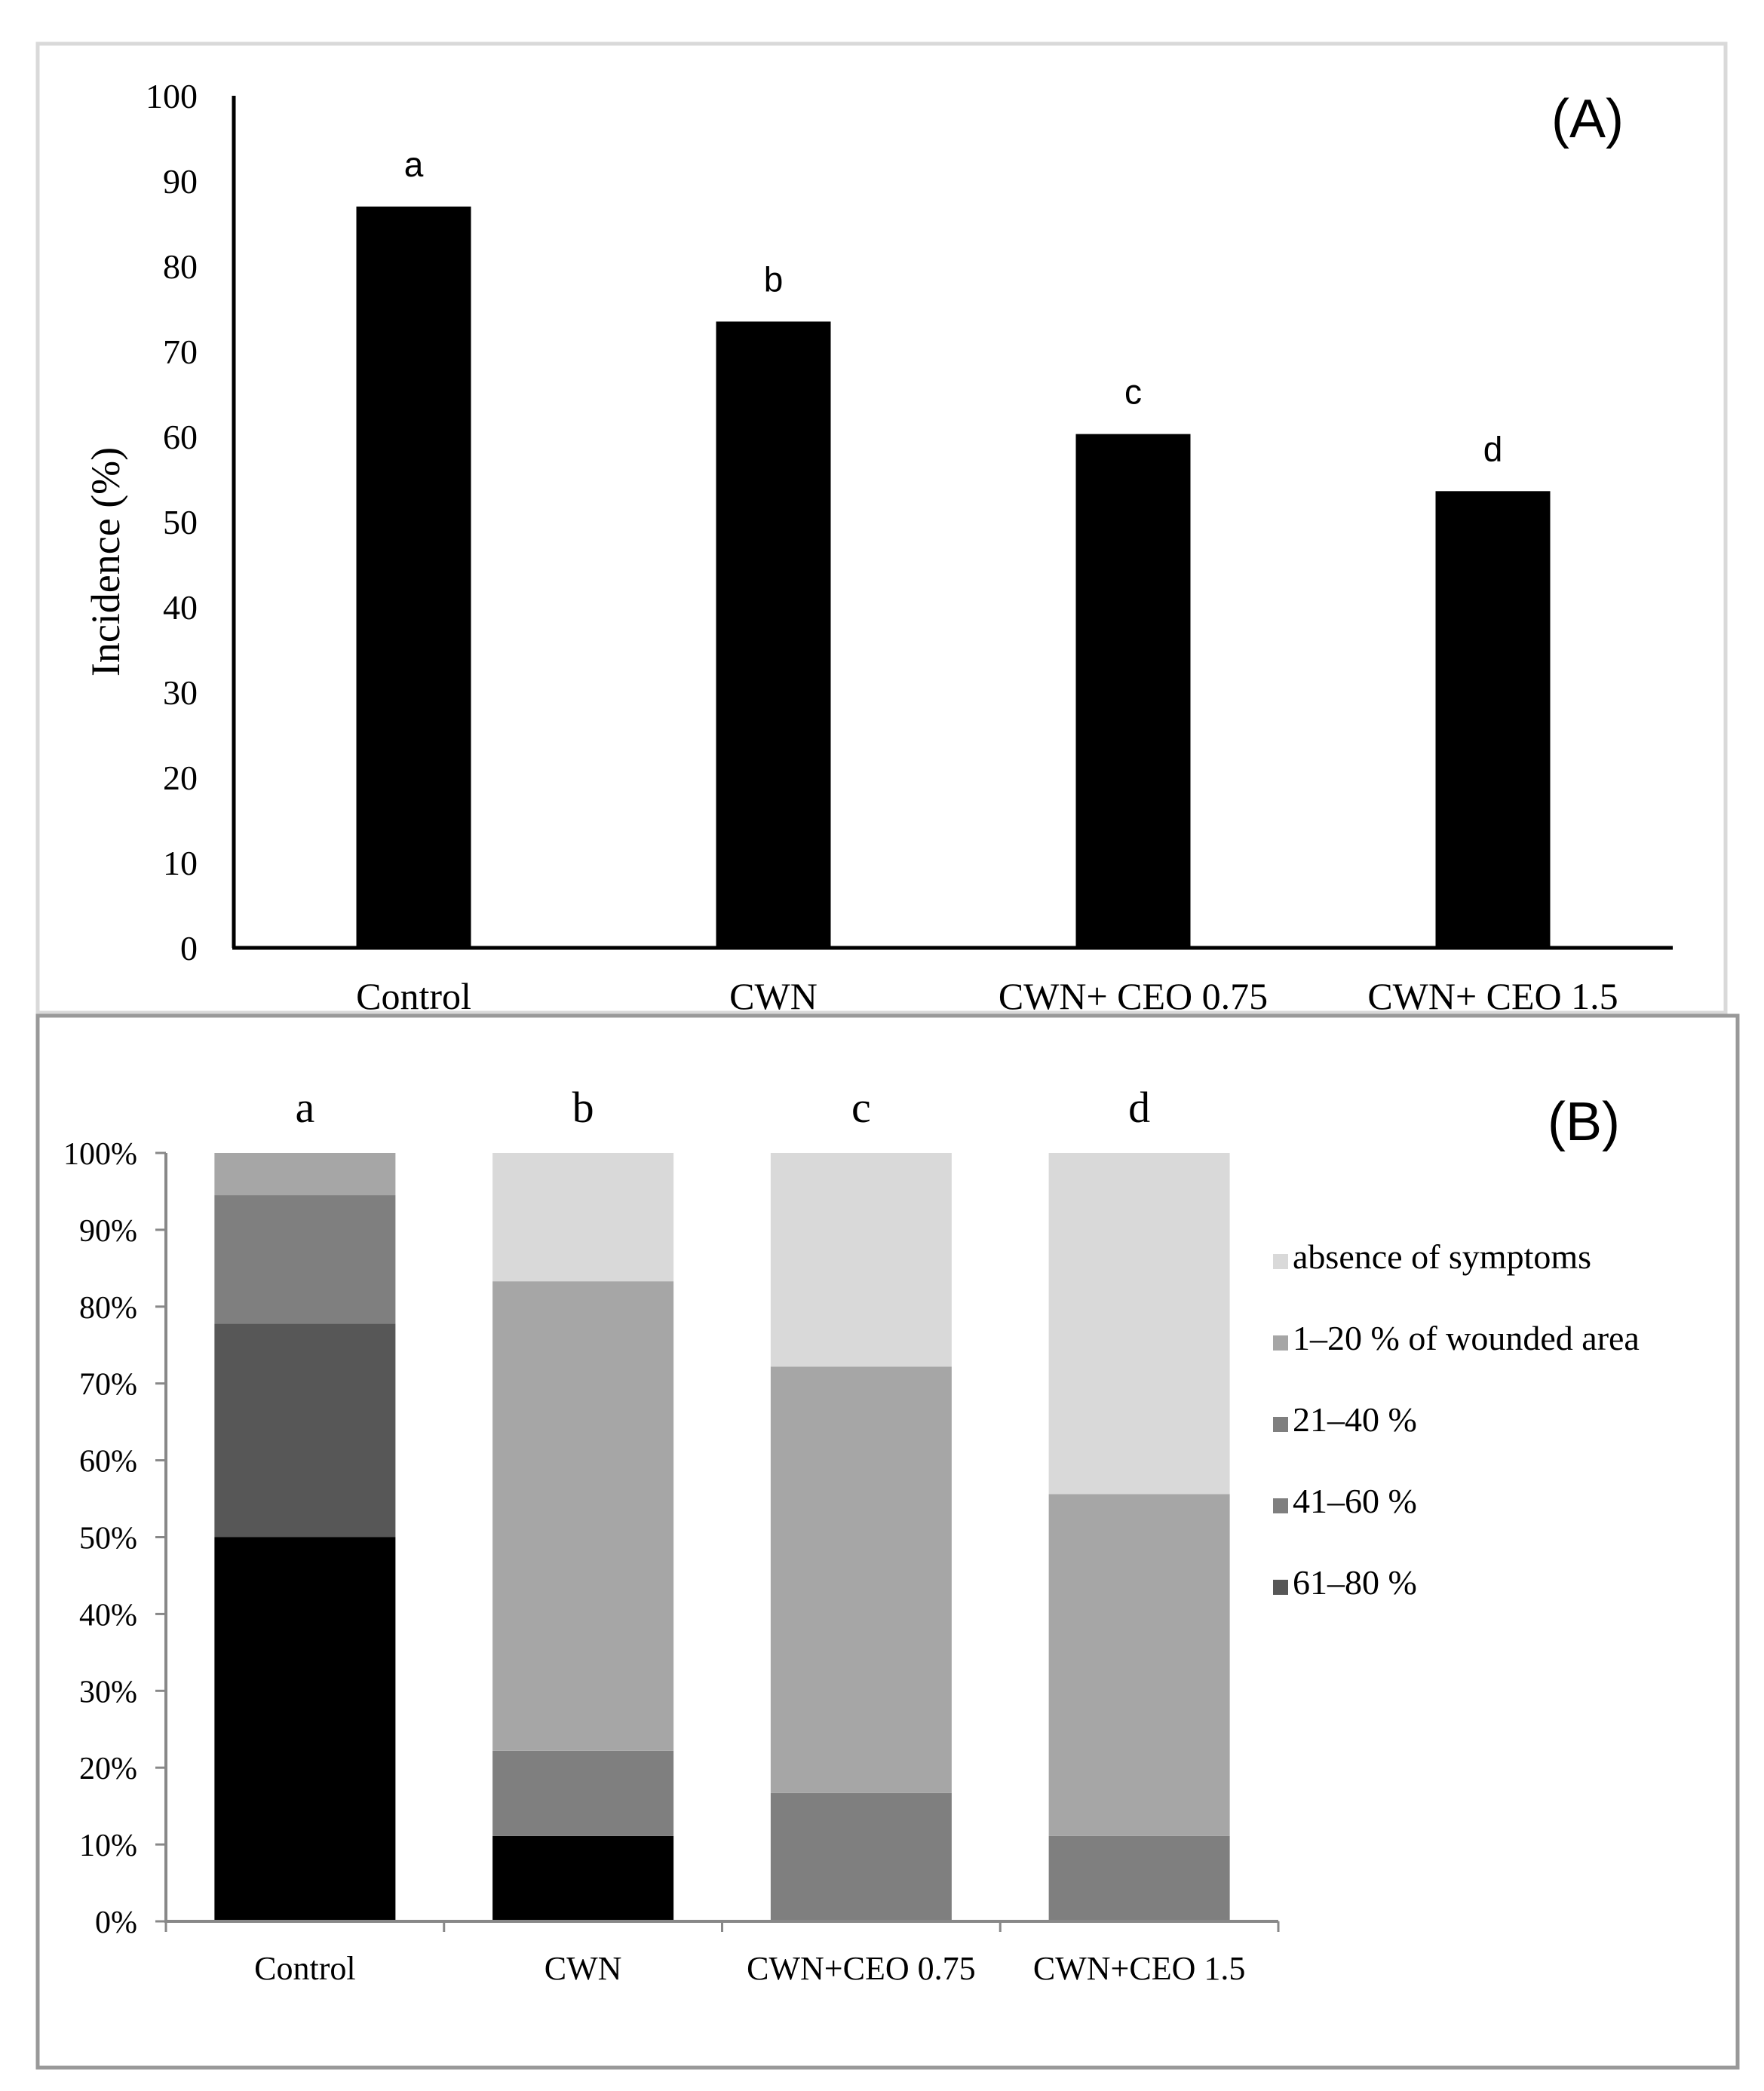 This screenshot has width=1764, height=2091. What do you see at coordinates (1355, 1419) in the screenshot?
I see `legend-label: 21–40 %` at bounding box center [1355, 1419].